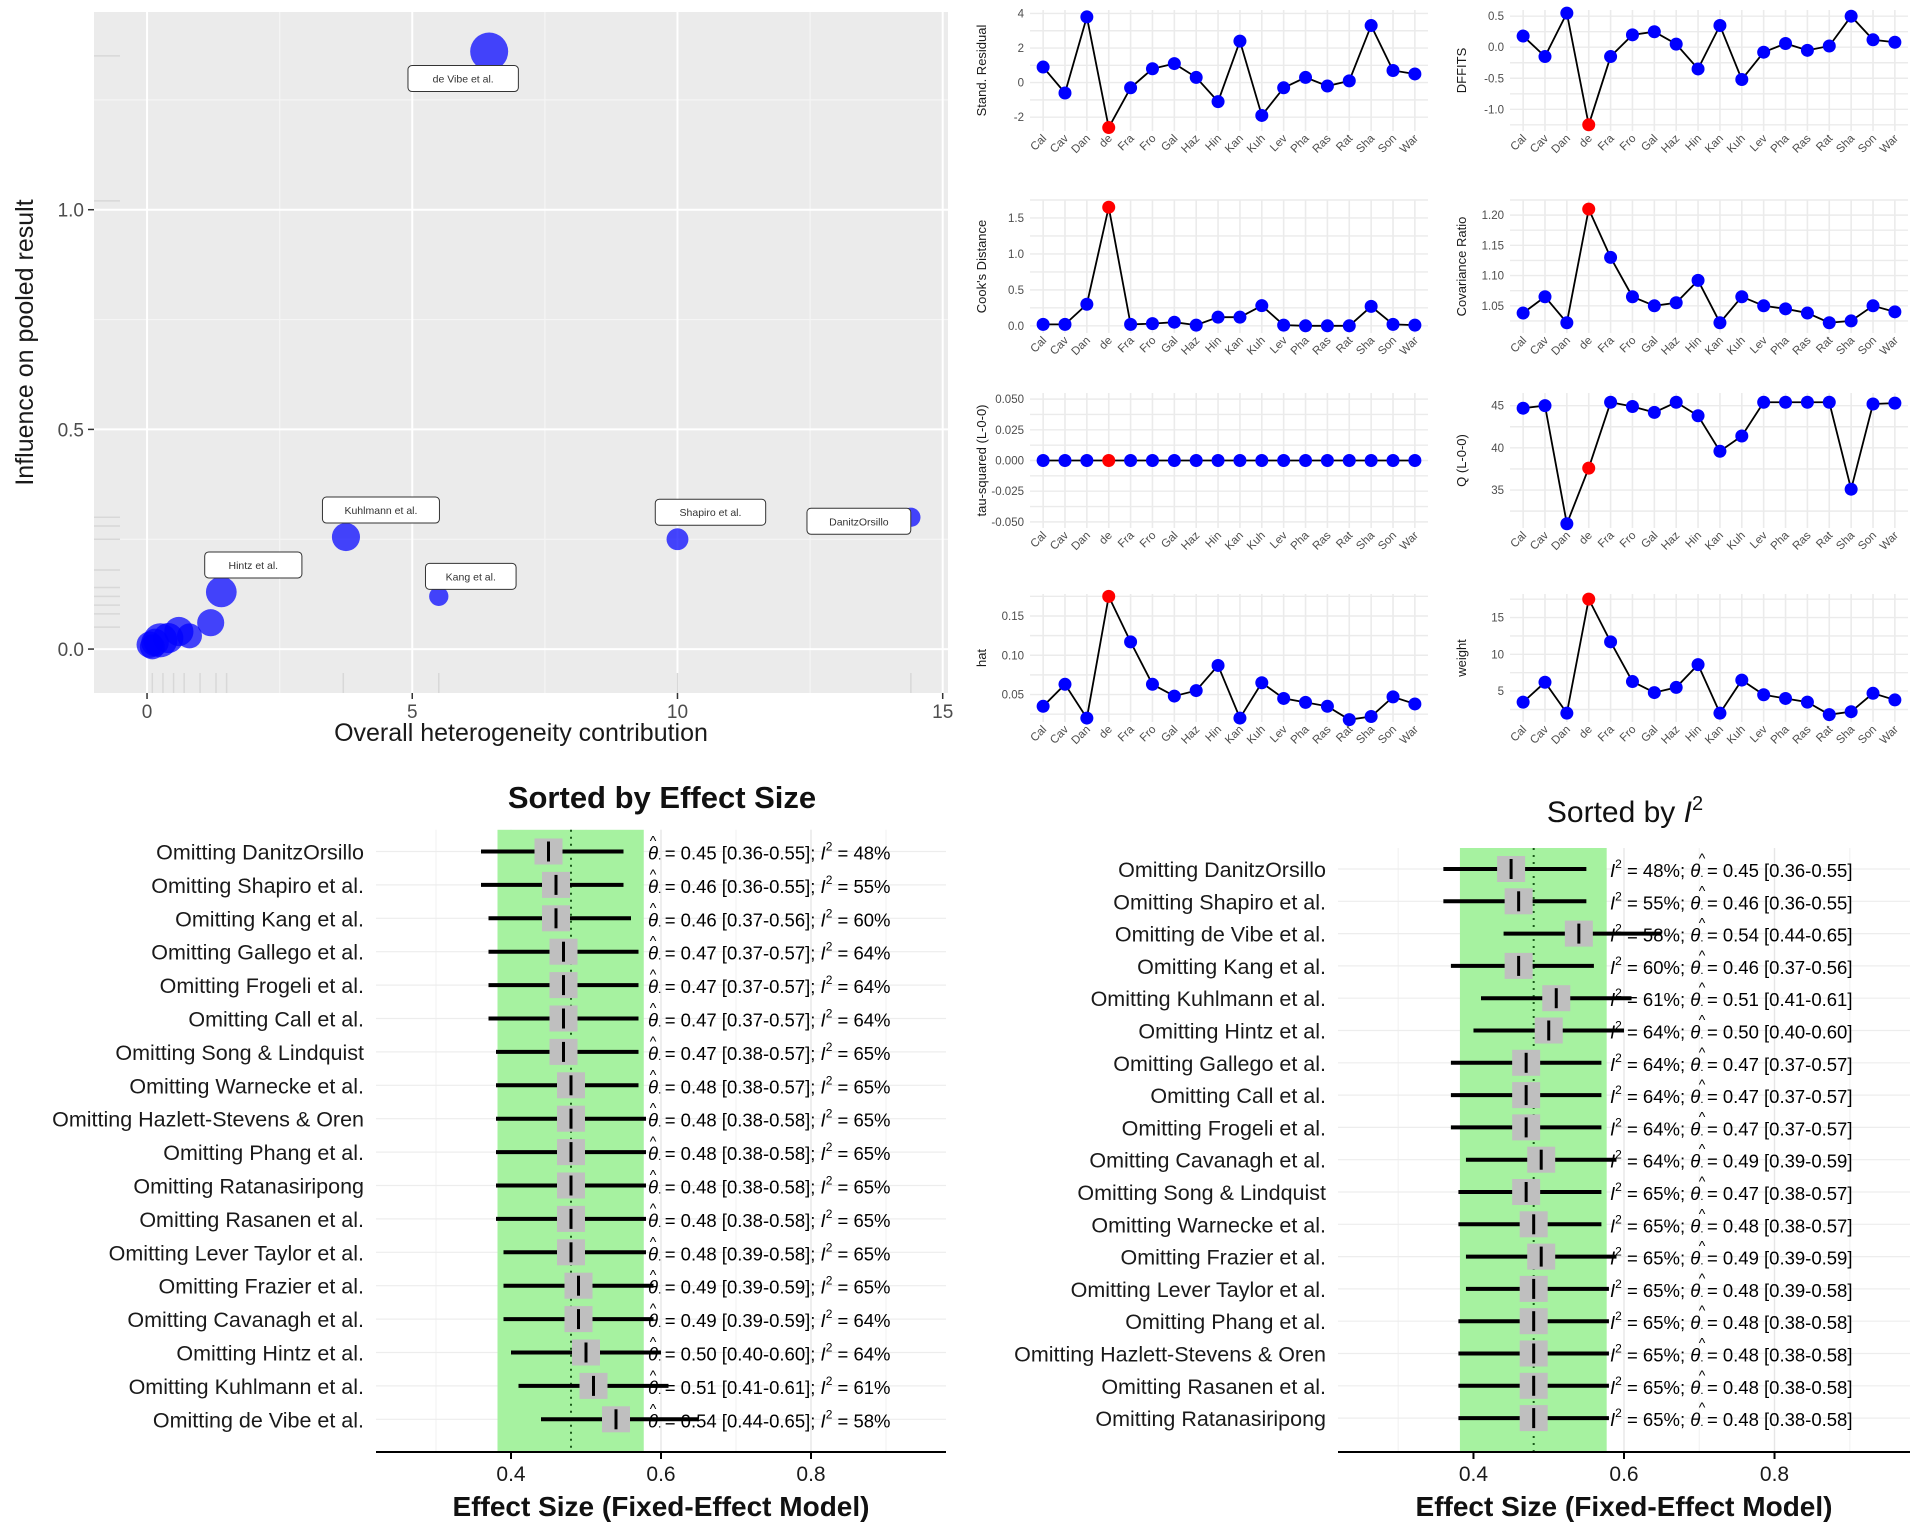 This screenshot has width=1920, height=1536. What do you see at coordinates (1731, 1289) in the screenshot?
I see `forest-annotation: I2 = 65%; θ. = 0.48 [0.39-0.58]` at bounding box center [1731, 1289].